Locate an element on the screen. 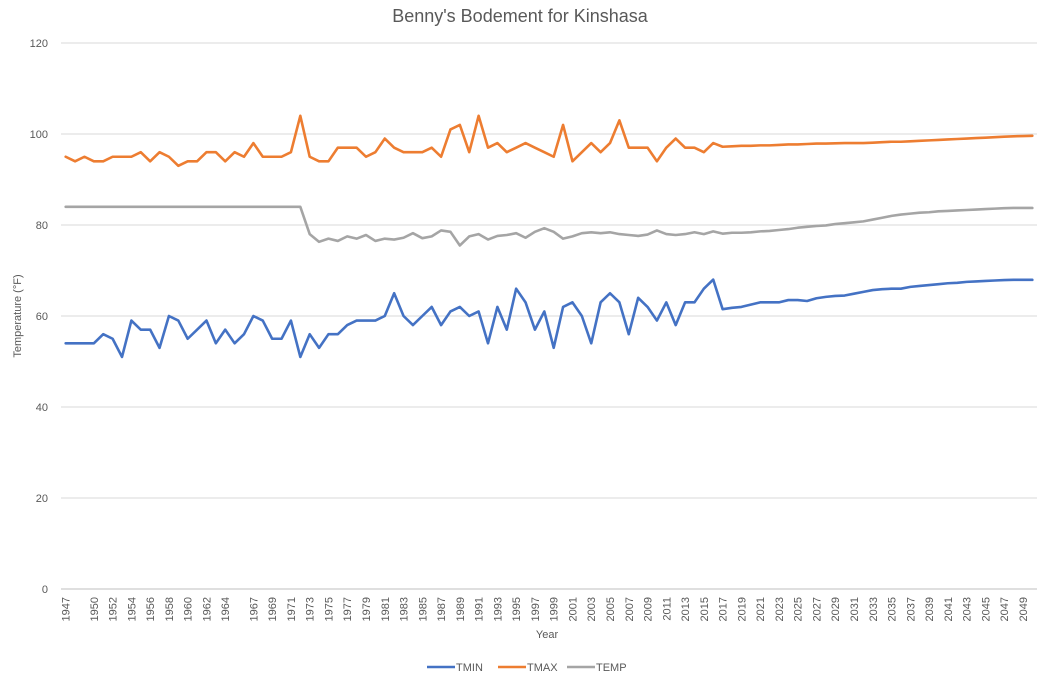 This screenshot has width=1040, height=679. x-tick-label: 2005 is located at coordinates (611, 609).